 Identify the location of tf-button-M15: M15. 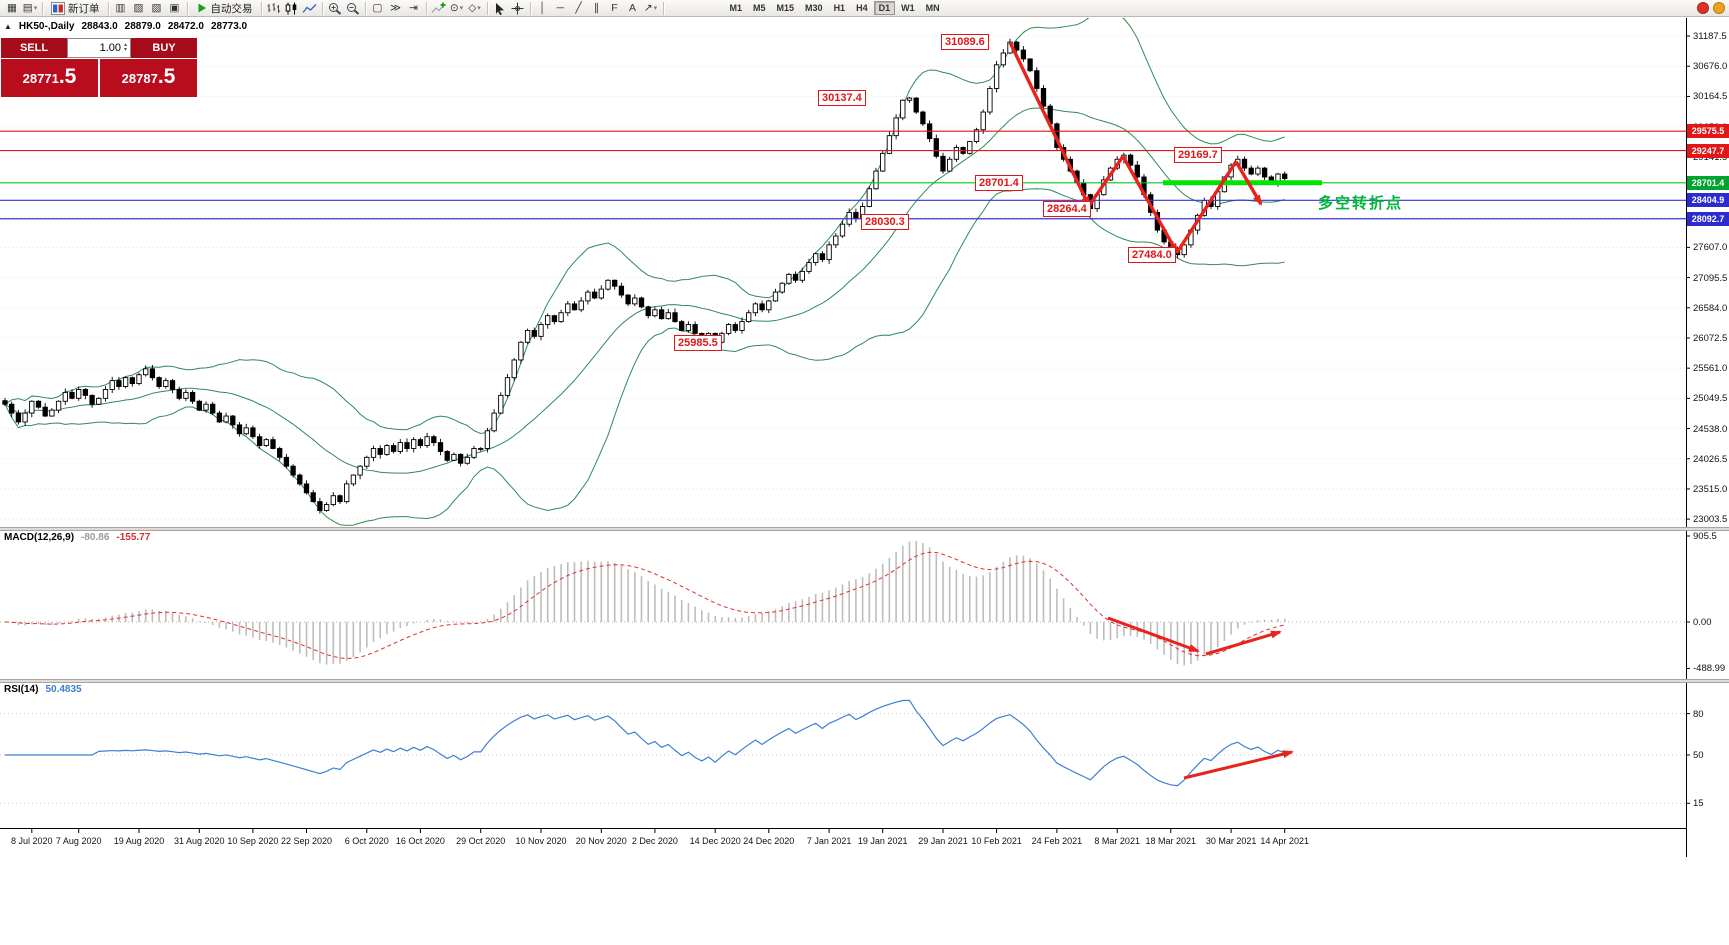
(785, 8).